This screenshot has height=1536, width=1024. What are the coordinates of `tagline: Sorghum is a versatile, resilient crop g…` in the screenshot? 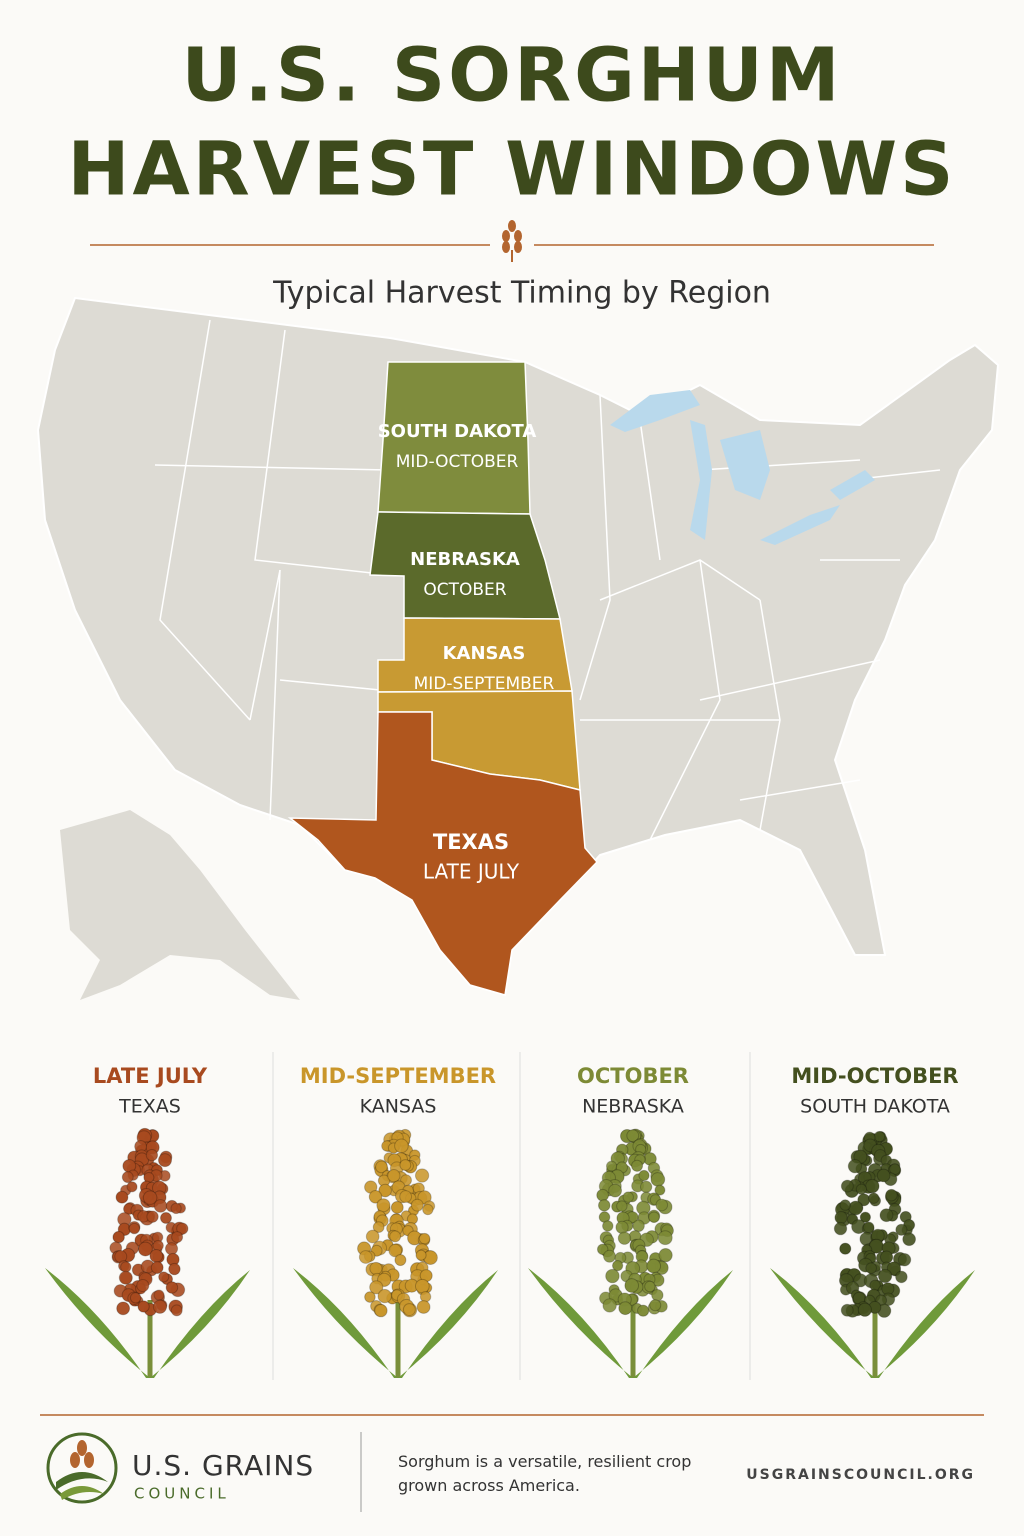 It's located at (545, 1473).